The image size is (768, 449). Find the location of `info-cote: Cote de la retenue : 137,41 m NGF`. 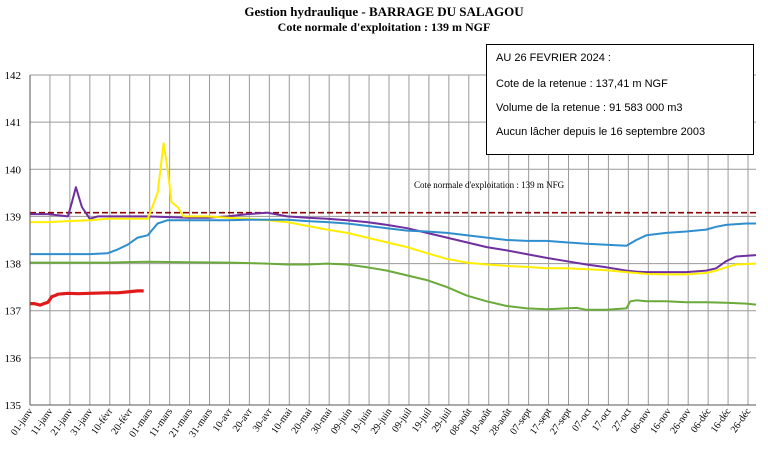

info-cote: Cote de la retenue : 137,41 m NGF is located at coordinates (582, 84).